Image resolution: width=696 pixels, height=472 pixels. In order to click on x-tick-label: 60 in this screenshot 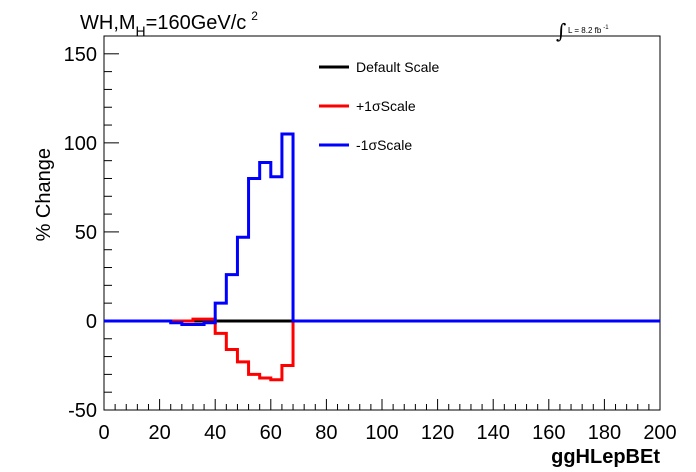, I will do `click(271, 433)`.